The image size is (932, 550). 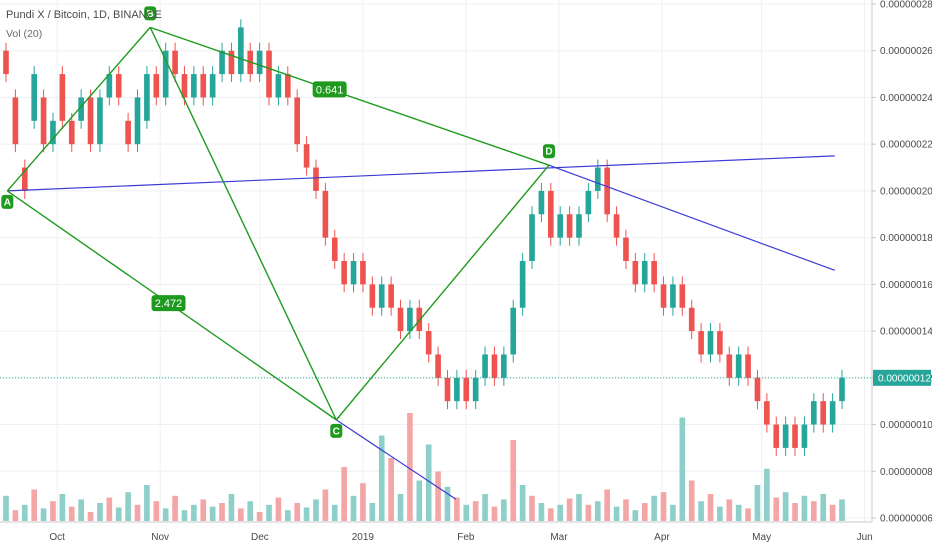 I want to click on pattern-point-c: C, so click(x=336, y=430).